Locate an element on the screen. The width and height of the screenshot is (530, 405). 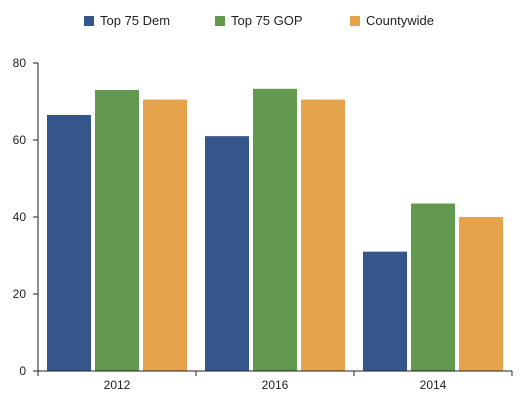
x-tick-label-2014: 2014 is located at coordinates (433, 385).